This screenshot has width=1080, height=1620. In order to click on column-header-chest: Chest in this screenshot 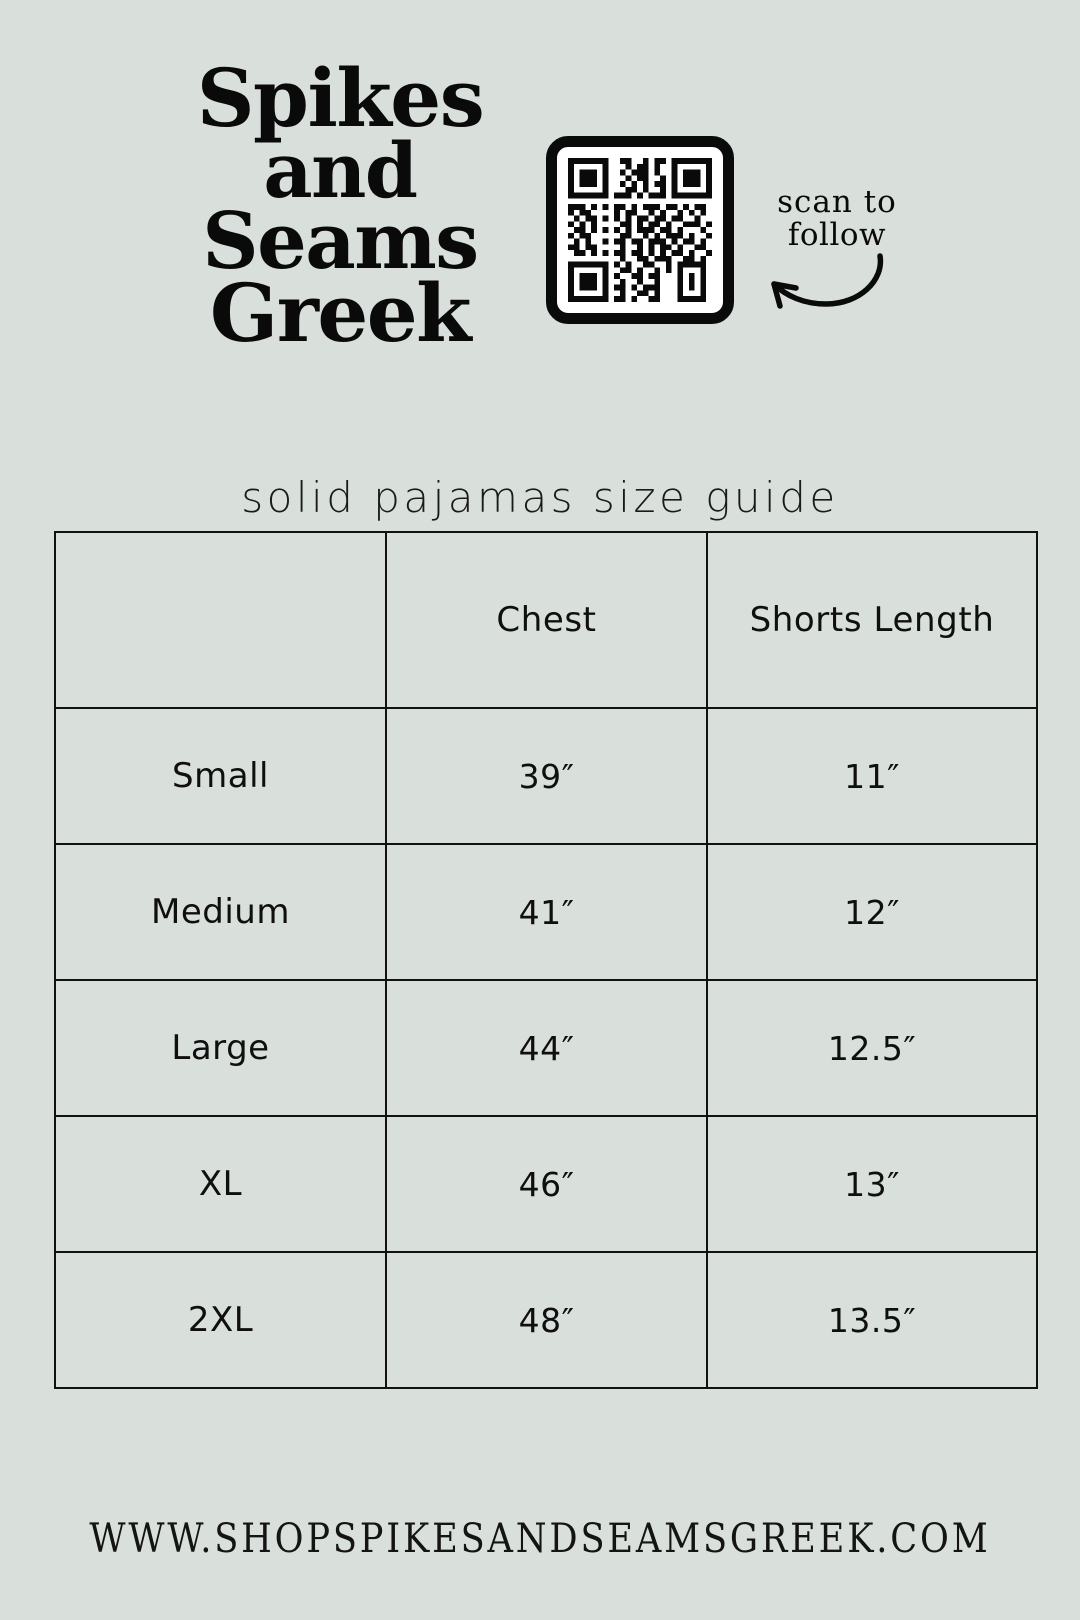, I will do `click(546, 620)`.